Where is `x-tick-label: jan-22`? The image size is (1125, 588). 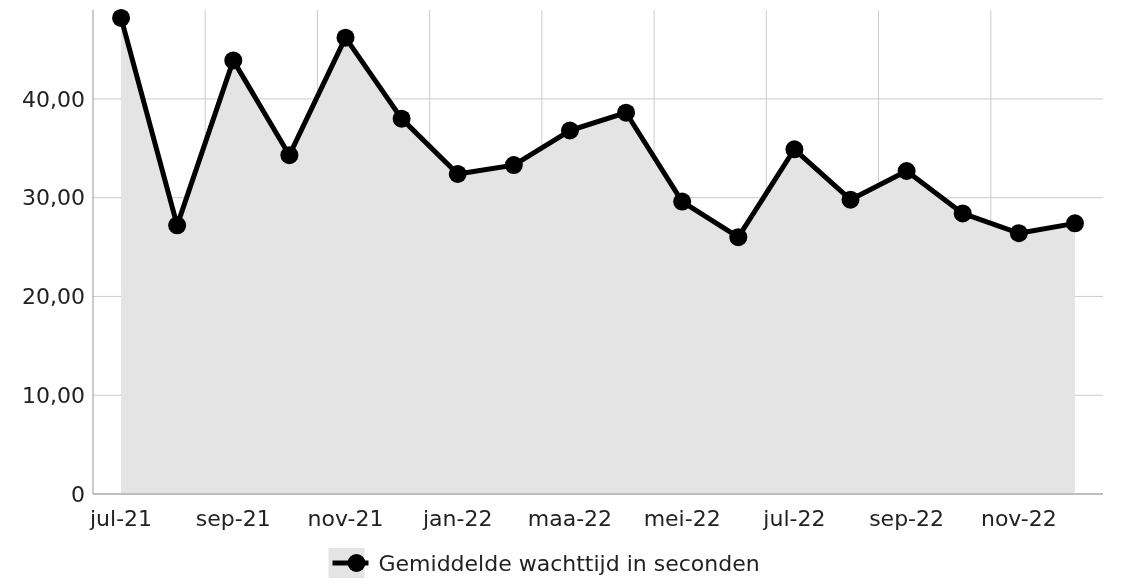 x-tick-label: jan-22 is located at coordinates (457, 518).